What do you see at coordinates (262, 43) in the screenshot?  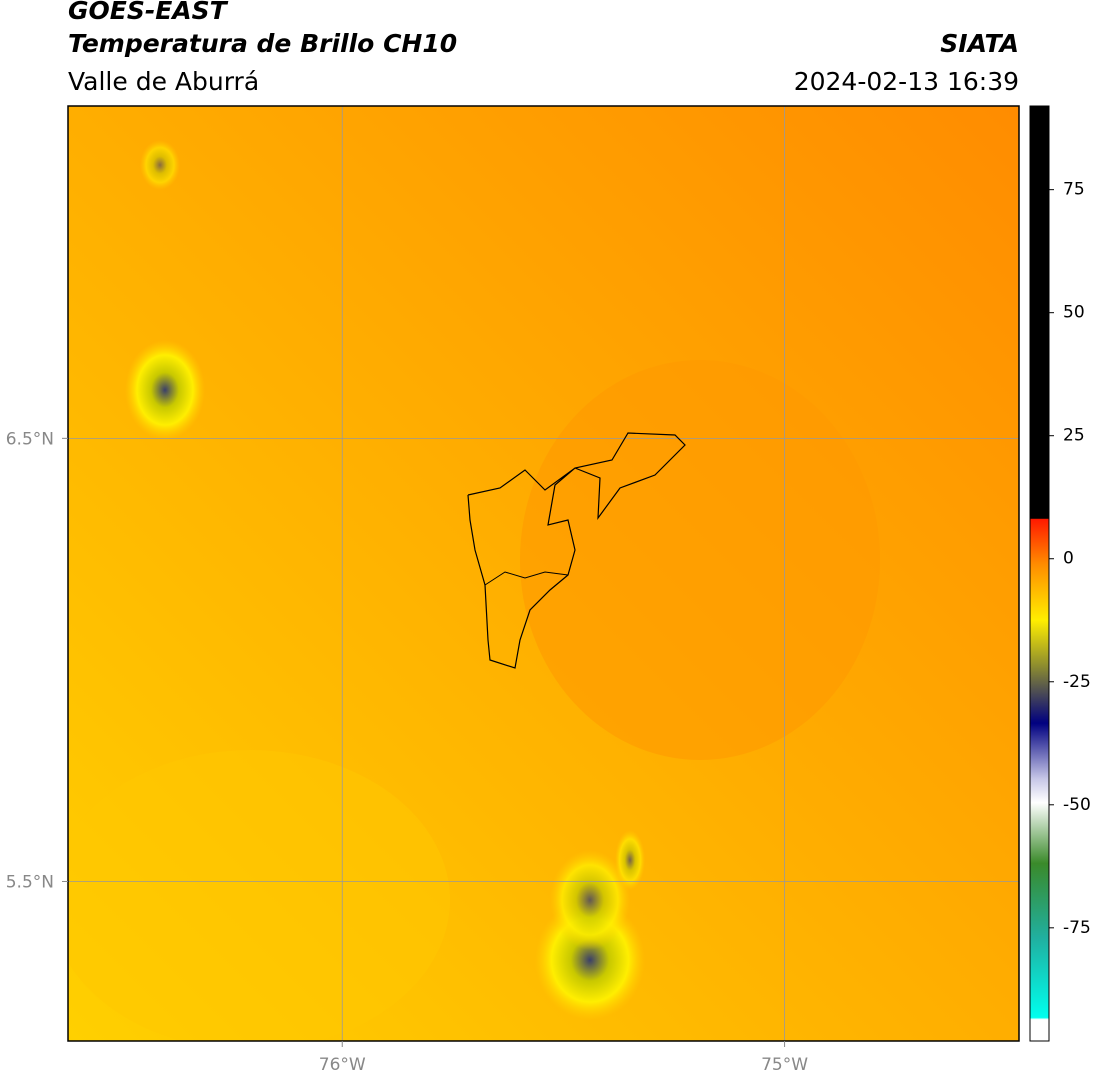 I see `subtitle: Temperatura de Brillo CH10` at bounding box center [262, 43].